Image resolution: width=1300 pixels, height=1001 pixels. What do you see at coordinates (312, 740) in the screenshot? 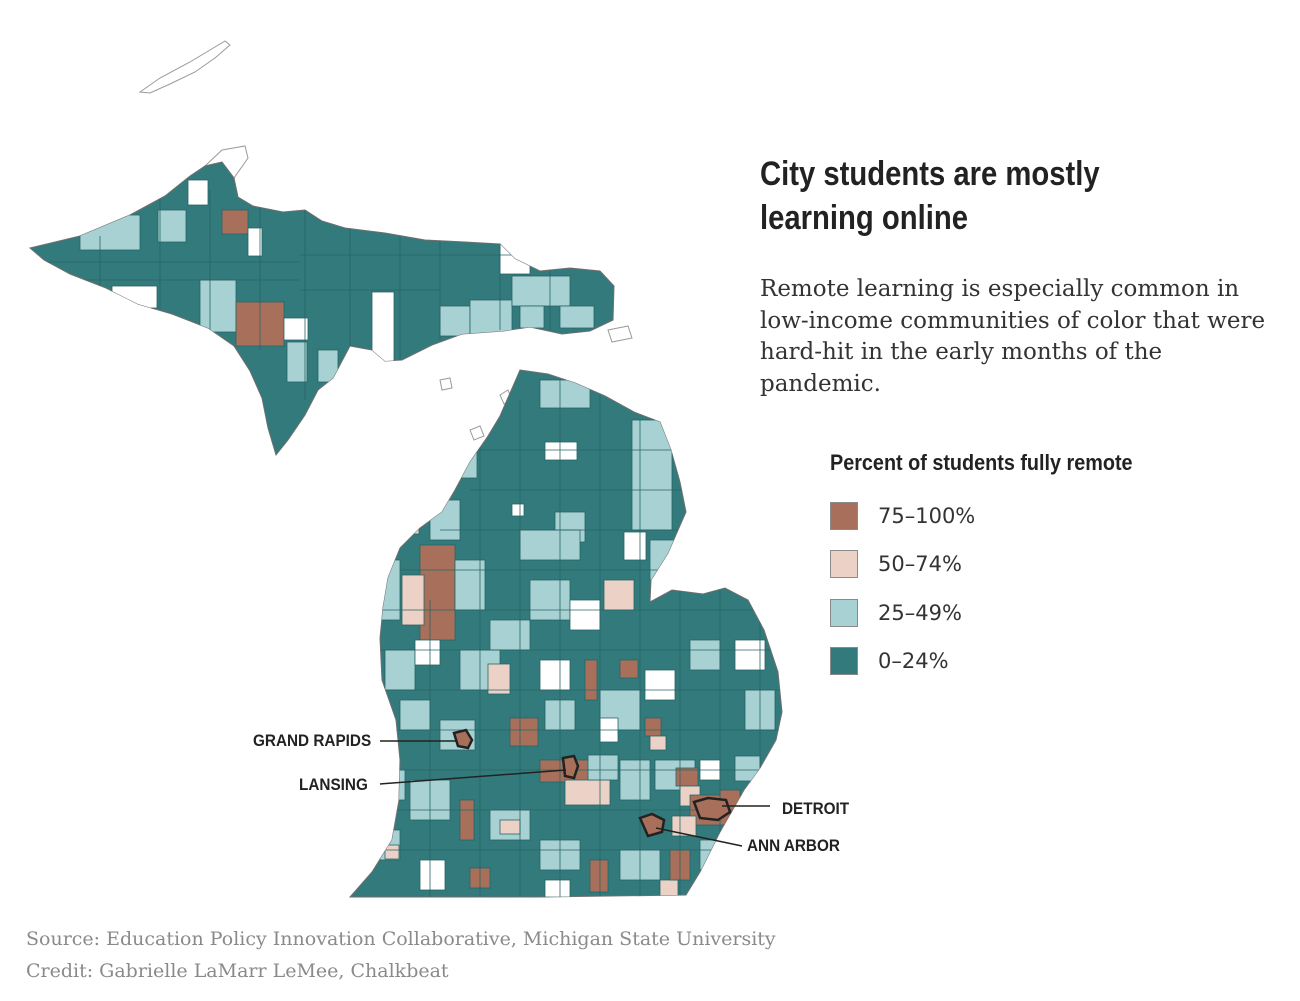
I see `city-label-grand-rapids: GRAND RAPIDS` at bounding box center [312, 740].